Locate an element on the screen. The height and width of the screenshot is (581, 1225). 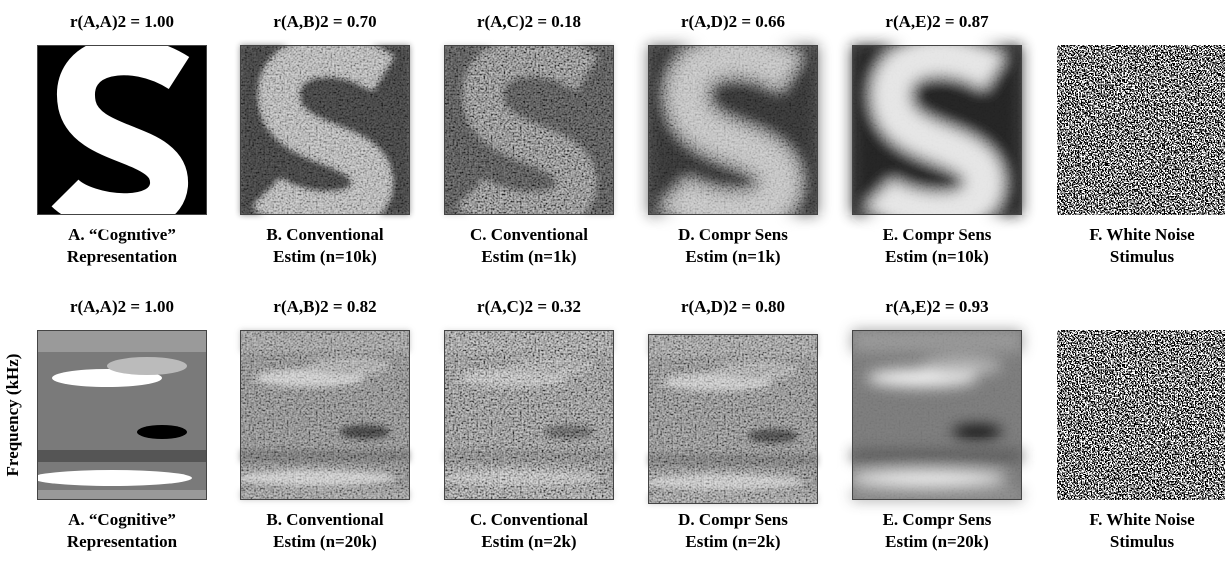
panel-title: r(A,D)2 = 0.66 is located at coordinates (733, 21).